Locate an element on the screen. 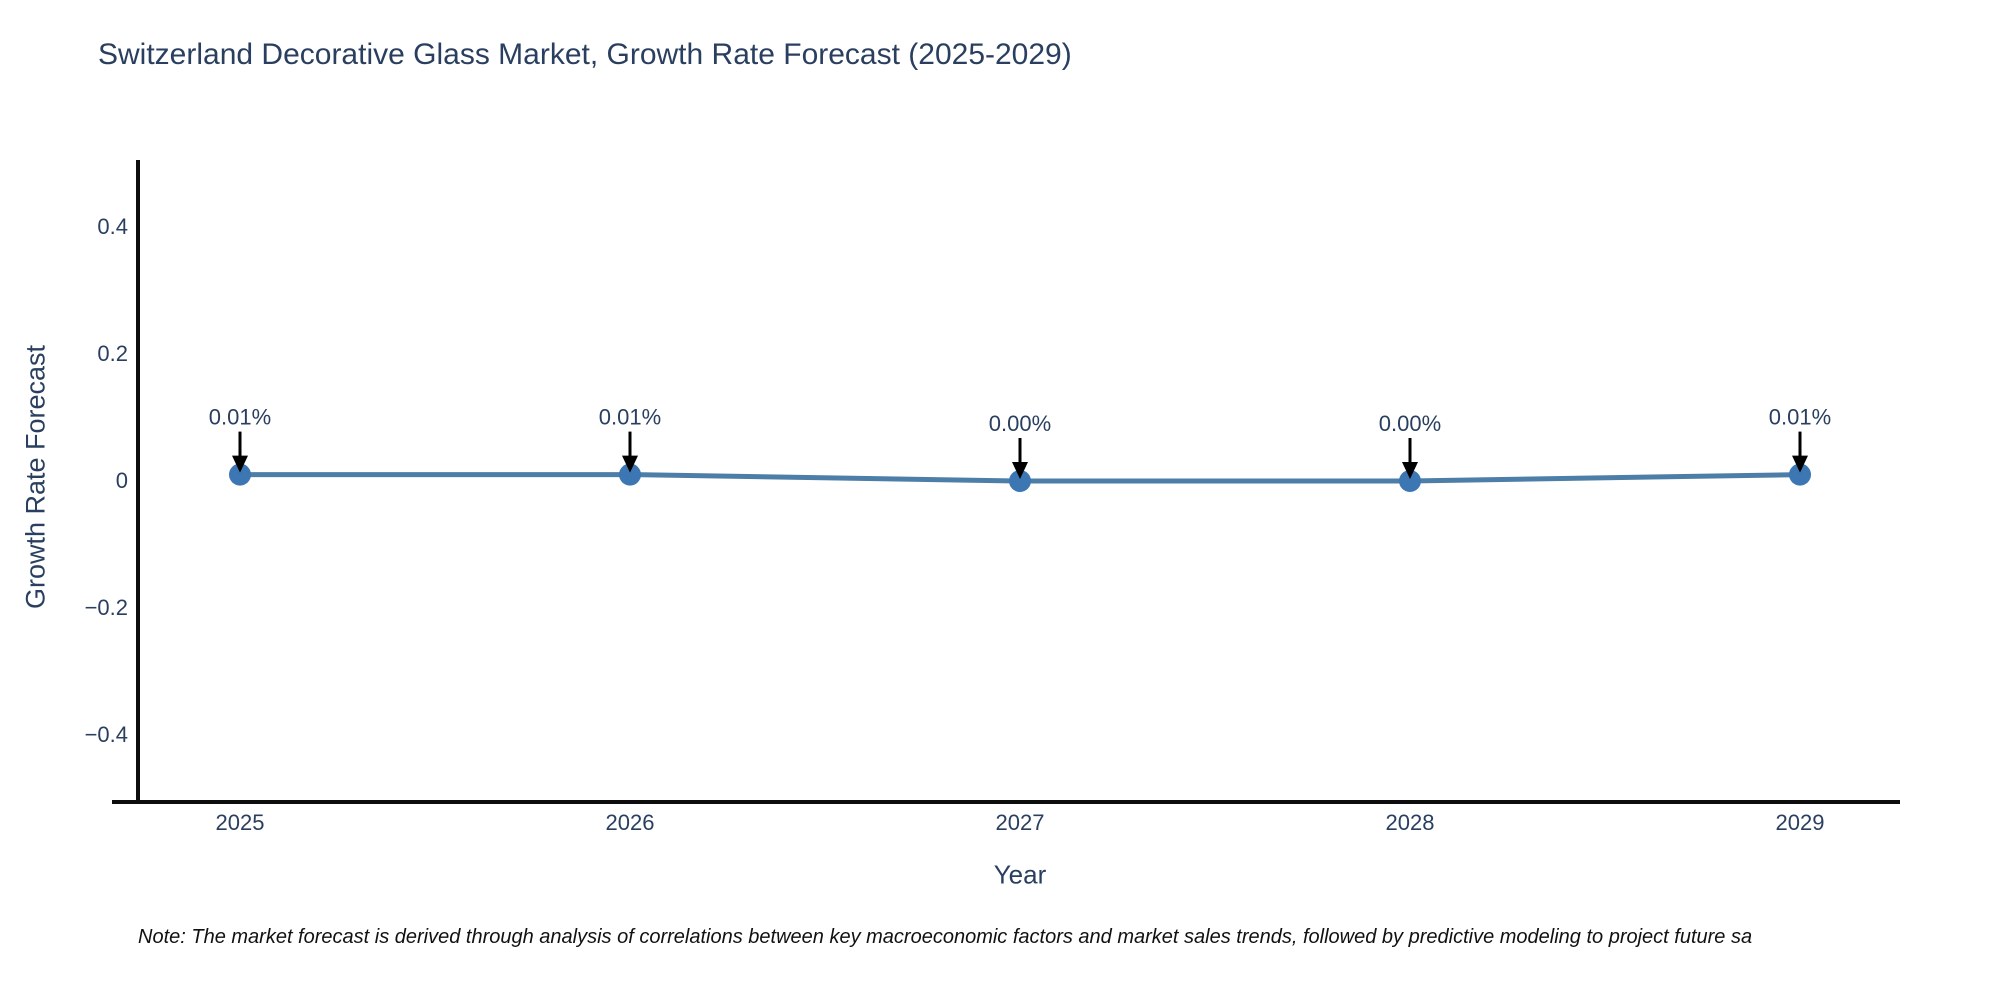 The width and height of the screenshot is (2000, 1000). x-tick-label: 2029 is located at coordinates (1800, 822).